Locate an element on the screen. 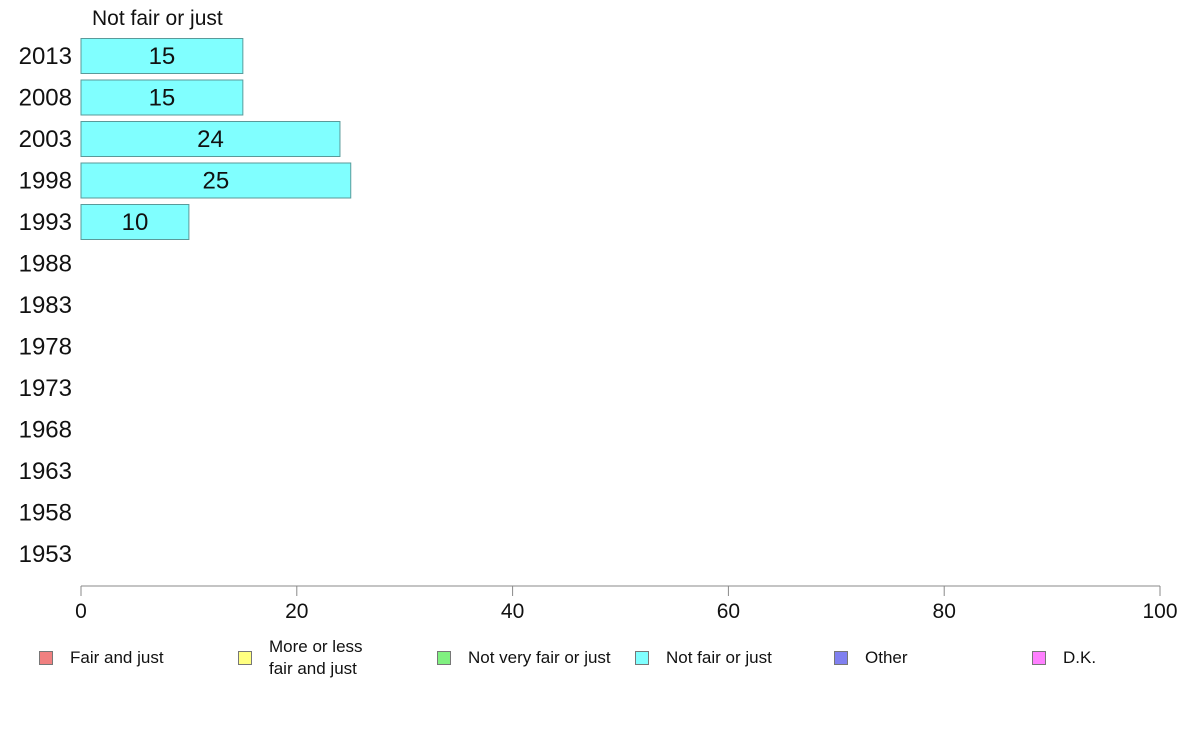  category-label: 1973 is located at coordinates (45, 388).